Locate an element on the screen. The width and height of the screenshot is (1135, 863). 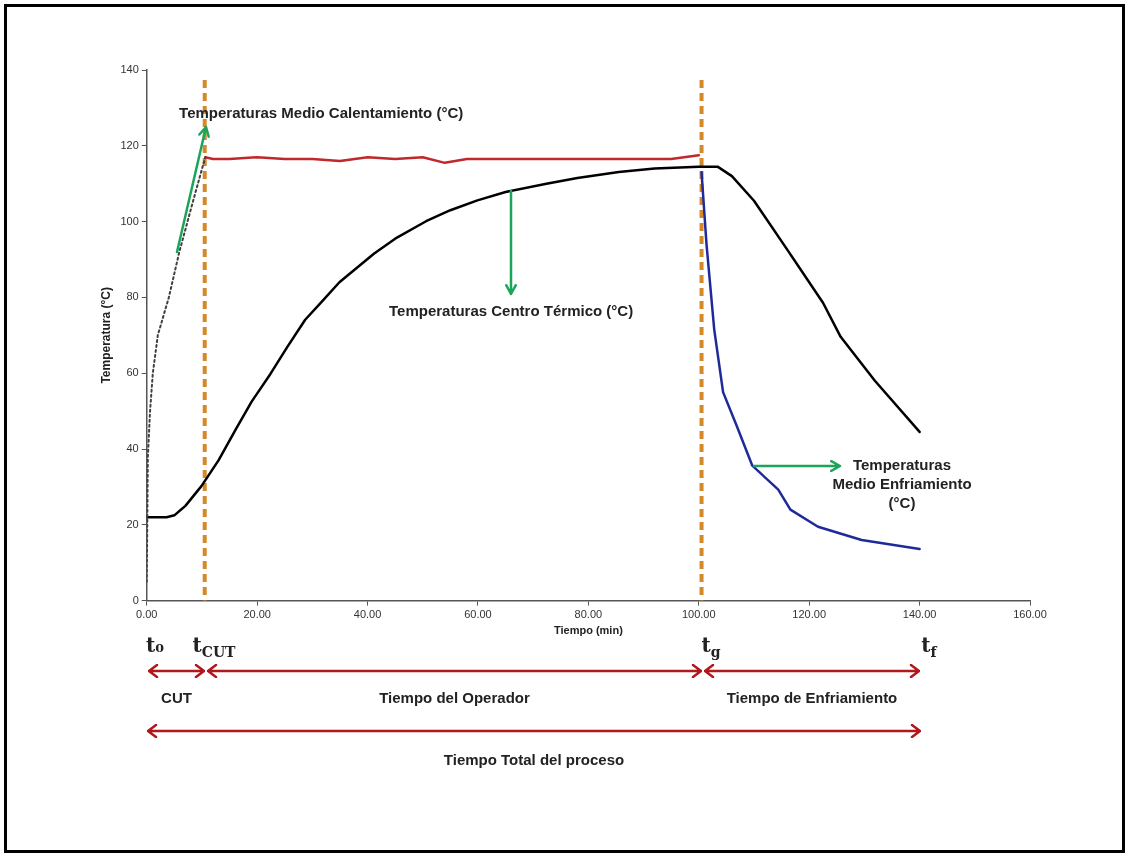
y-tick-label: 20 is located at coordinates (132, 523).